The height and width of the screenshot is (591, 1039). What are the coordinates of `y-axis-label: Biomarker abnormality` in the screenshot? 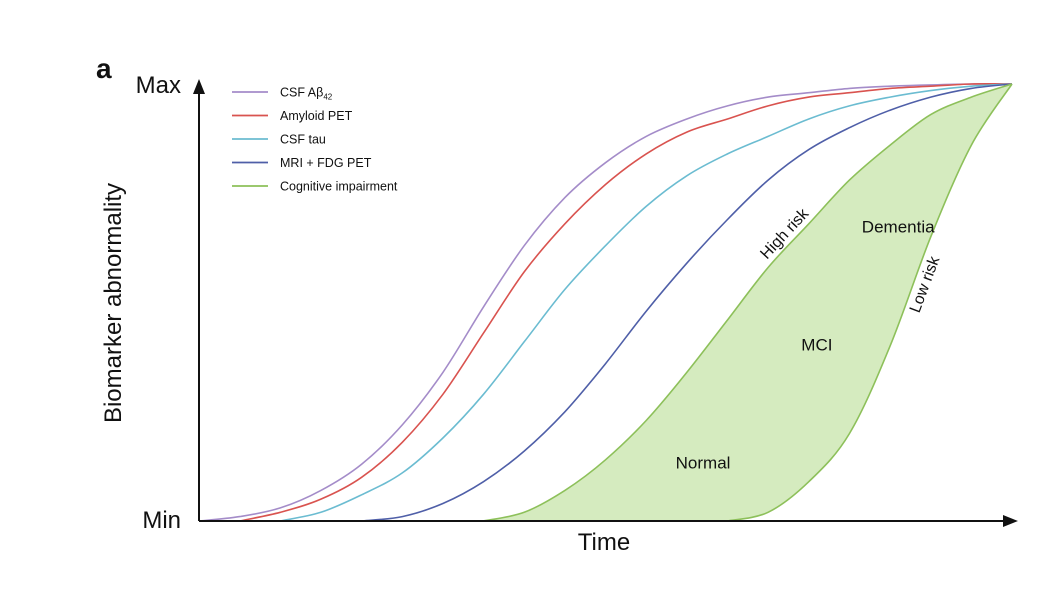 It's located at (113, 303).